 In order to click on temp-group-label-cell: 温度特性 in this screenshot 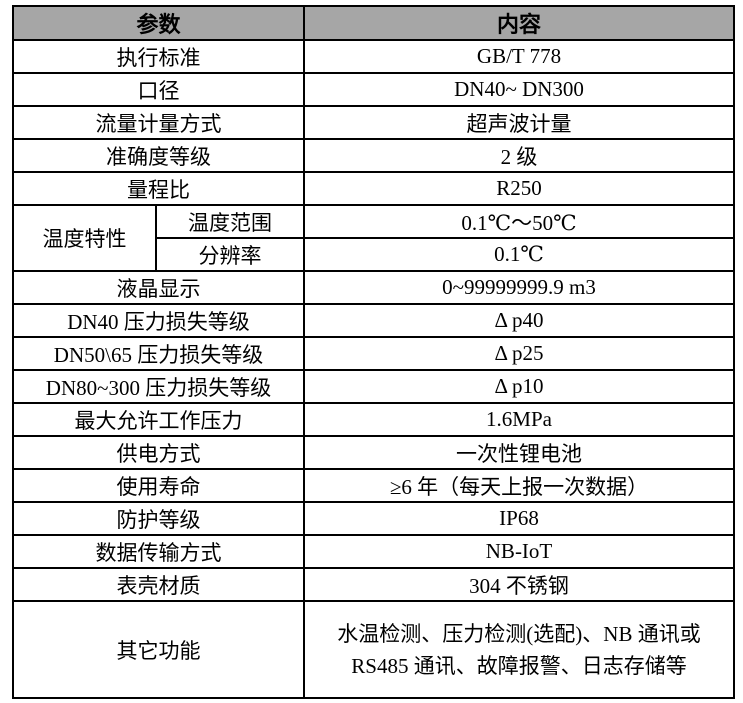, I will do `click(84, 238)`.